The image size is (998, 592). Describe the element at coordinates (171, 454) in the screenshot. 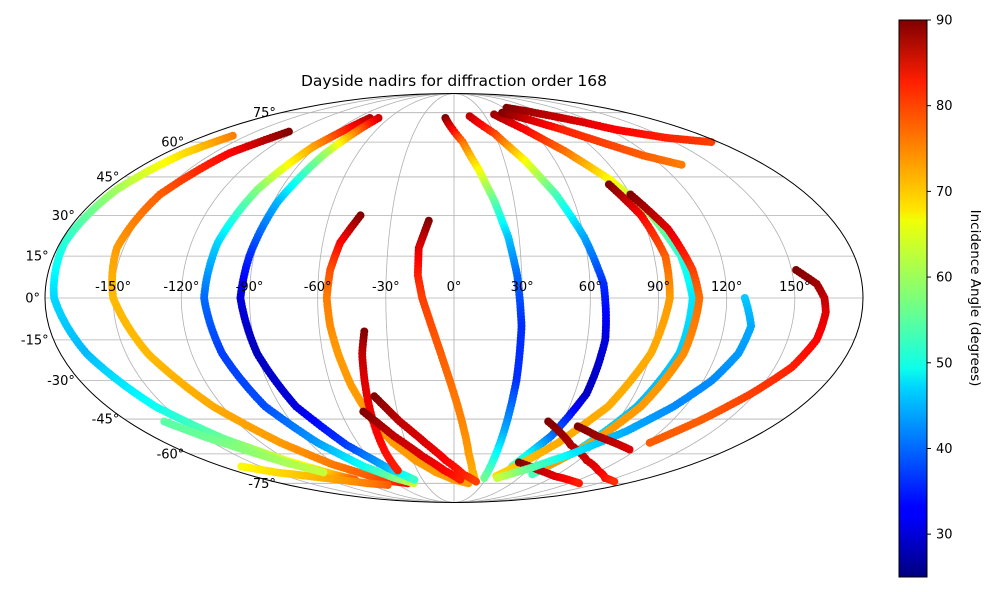

I see `latitude-tick-label: -60°` at that location.